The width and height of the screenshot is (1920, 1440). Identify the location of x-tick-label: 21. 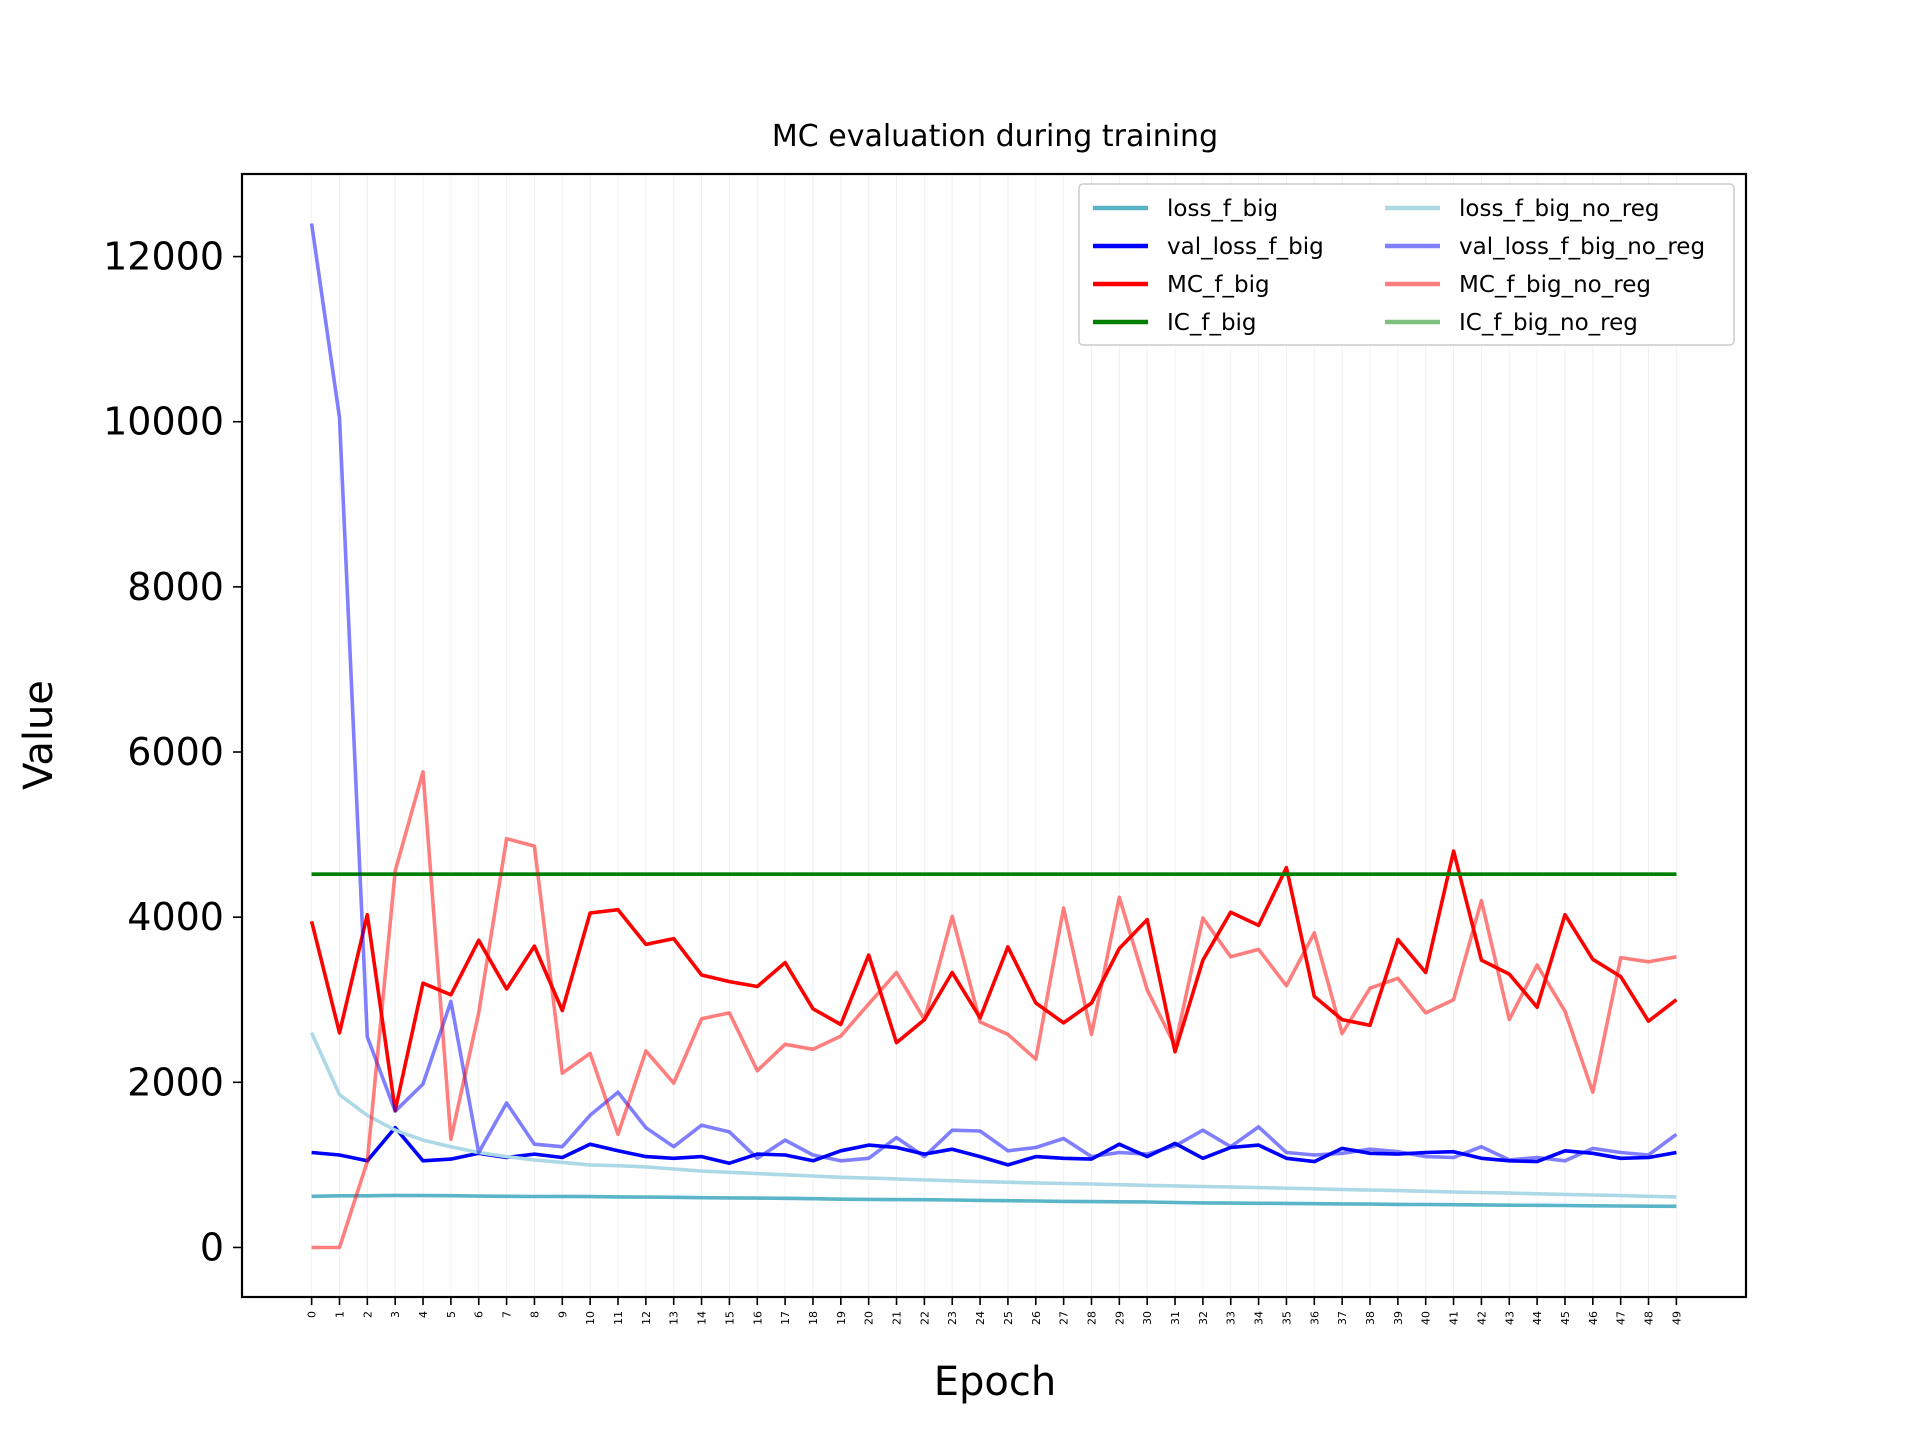
(897, 1318).